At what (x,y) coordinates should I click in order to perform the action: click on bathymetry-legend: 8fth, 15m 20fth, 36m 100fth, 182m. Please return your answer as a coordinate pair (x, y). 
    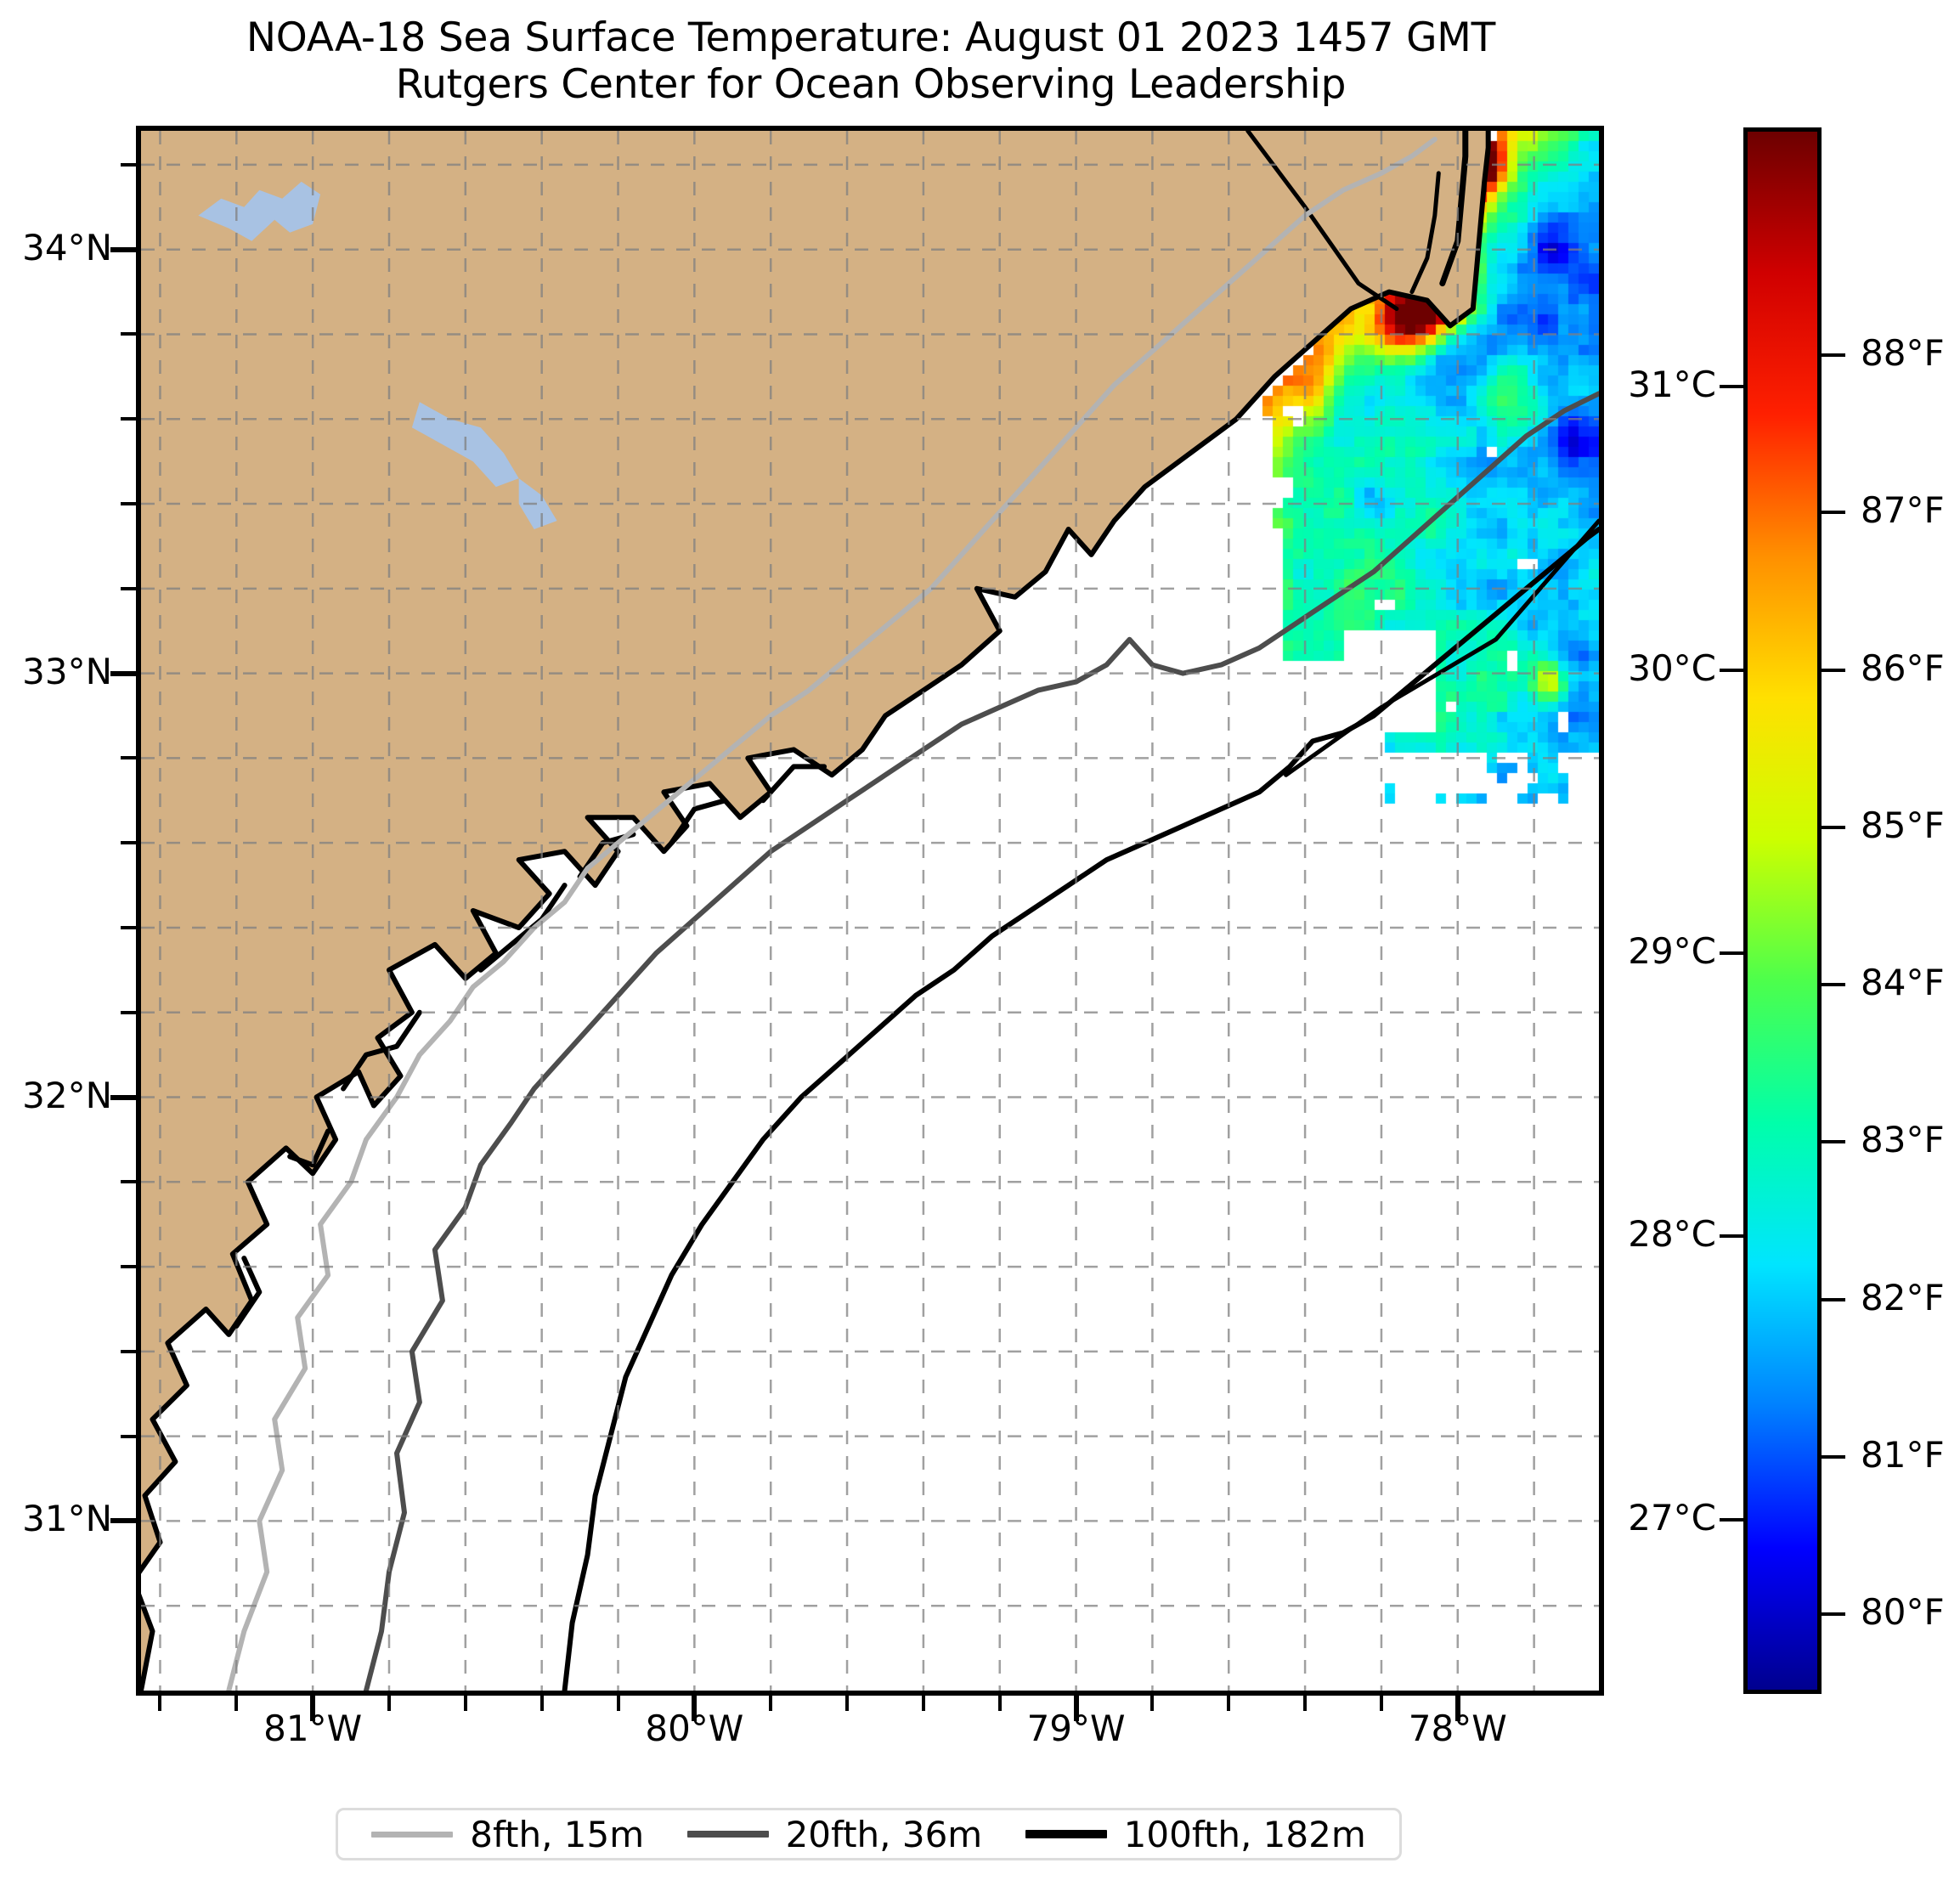
    Looking at the image, I should click on (869, 1834).